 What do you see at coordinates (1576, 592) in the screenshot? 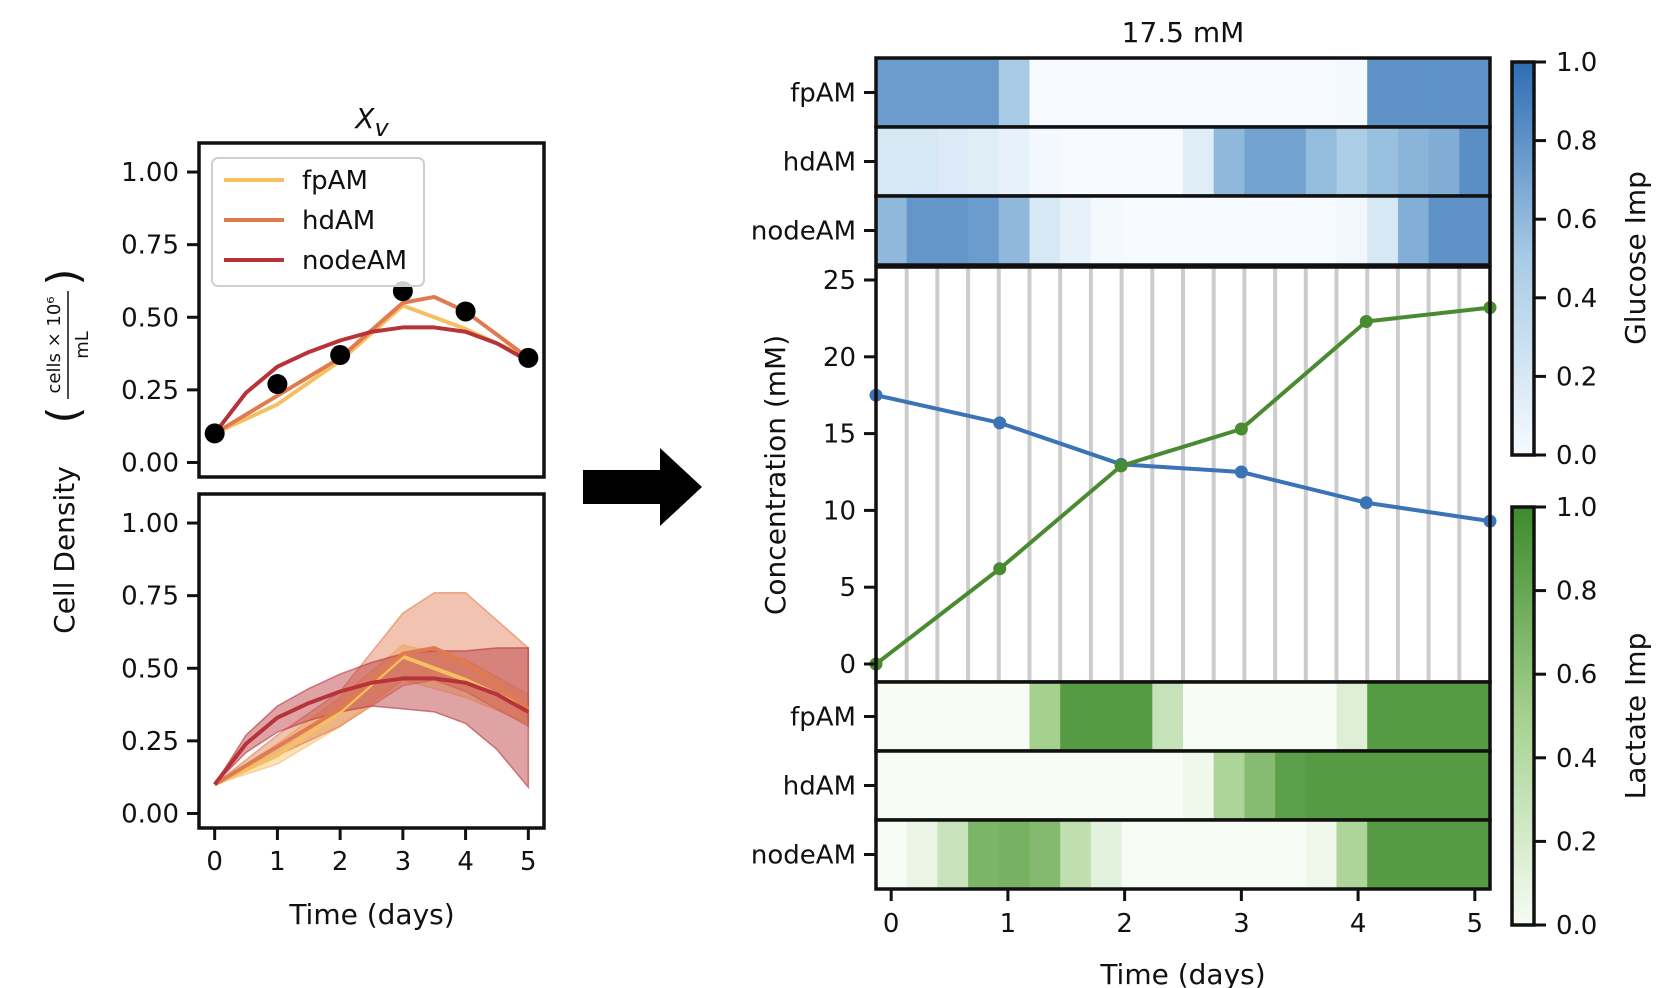
I see `lactate-colorbar-tick-label: 0.8` at bounding box center [1576, 592].